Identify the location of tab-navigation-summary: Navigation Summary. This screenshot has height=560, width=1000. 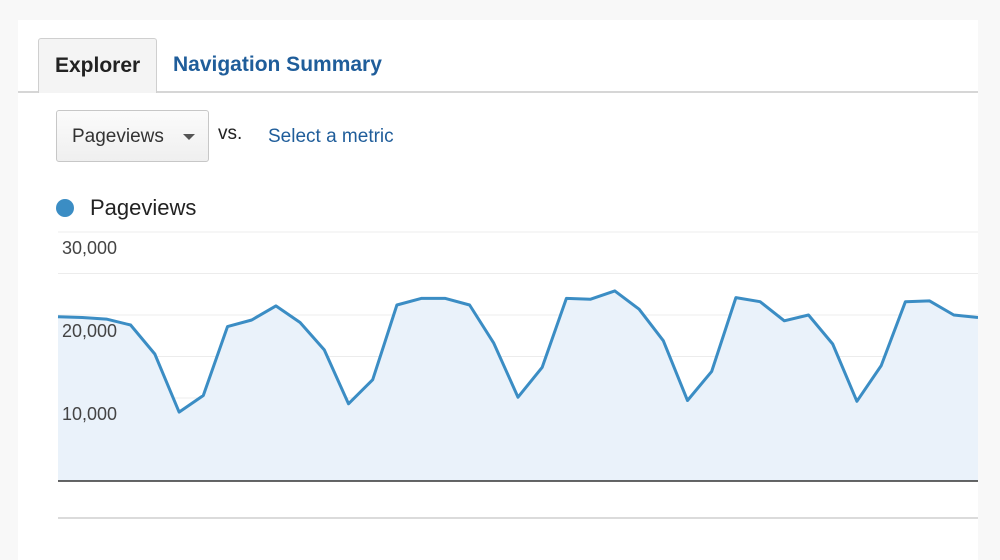
(277, 64).